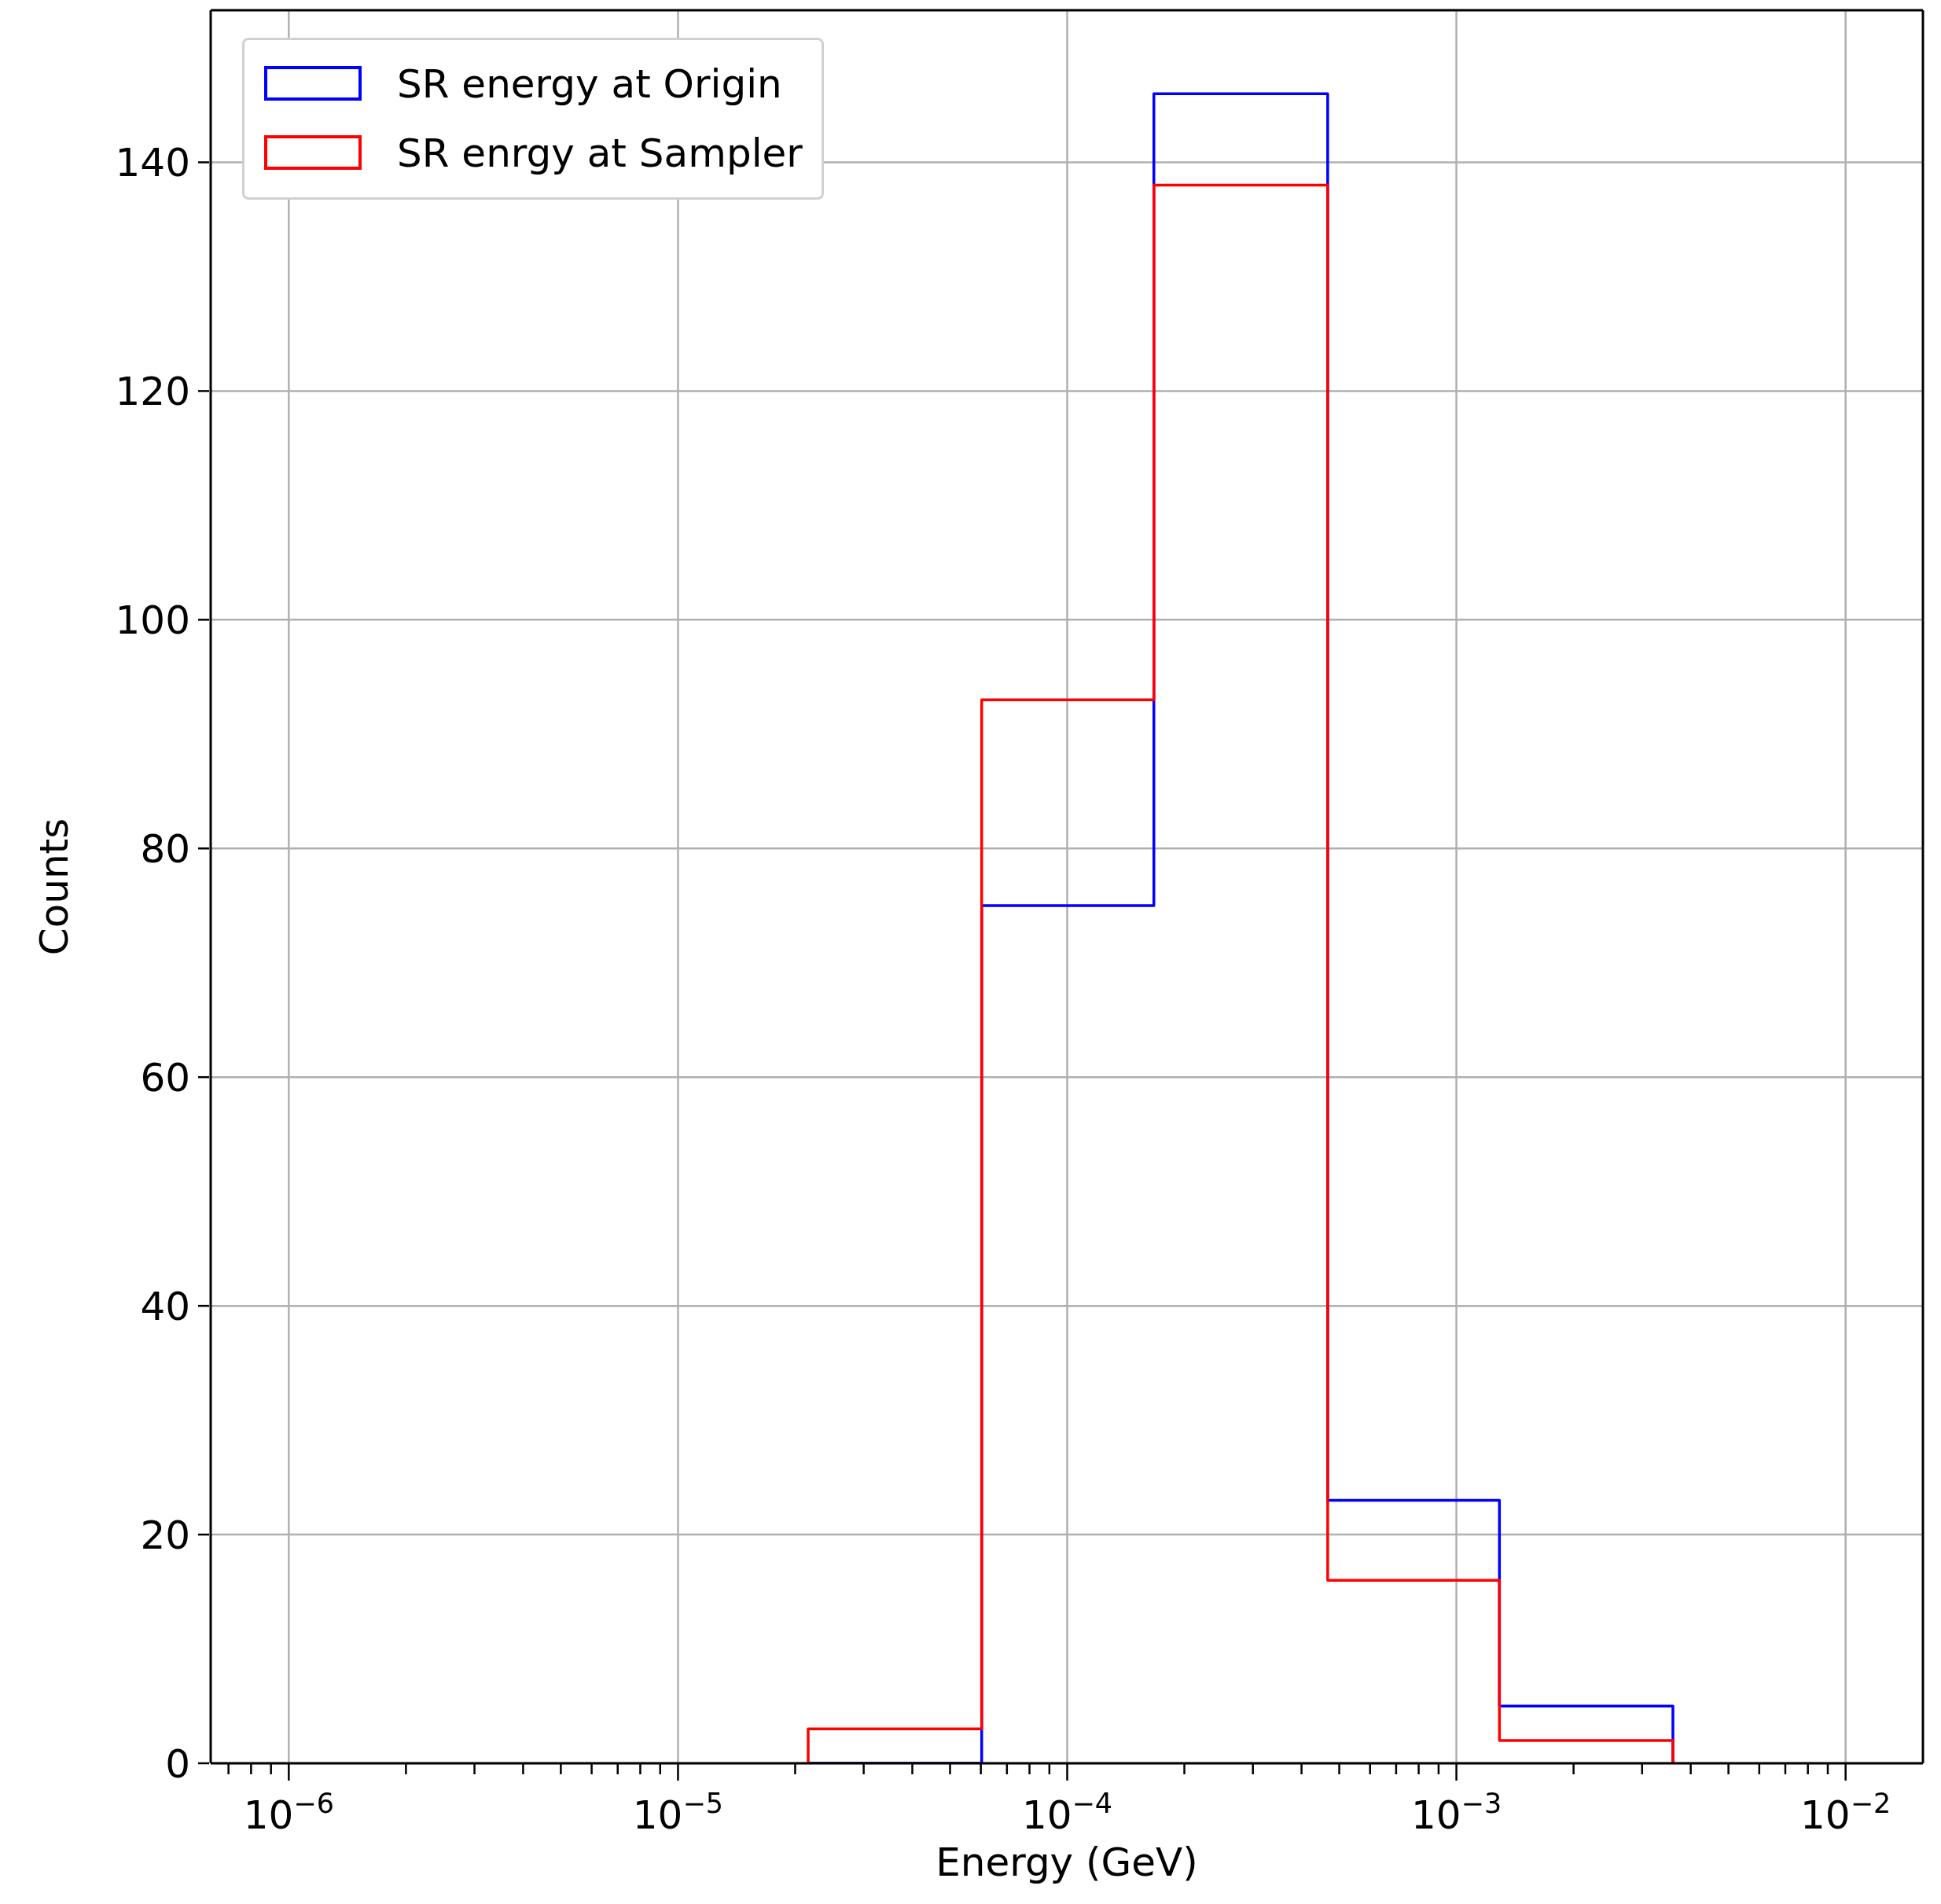 This screenshot has height=1904, width=1941. What do you see at coordinates (165, 848) in the screenshot?
I see `y-tick-label: 80` at bounding box center [165, 848].